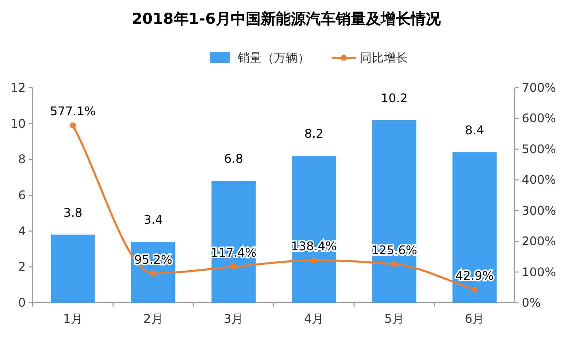 The height and width of the screenshot is (344, 573). What do you see at coordinates (73, 213) in the screenshot?
I see `data-label: 3.8` at bounding box center [73, 213].